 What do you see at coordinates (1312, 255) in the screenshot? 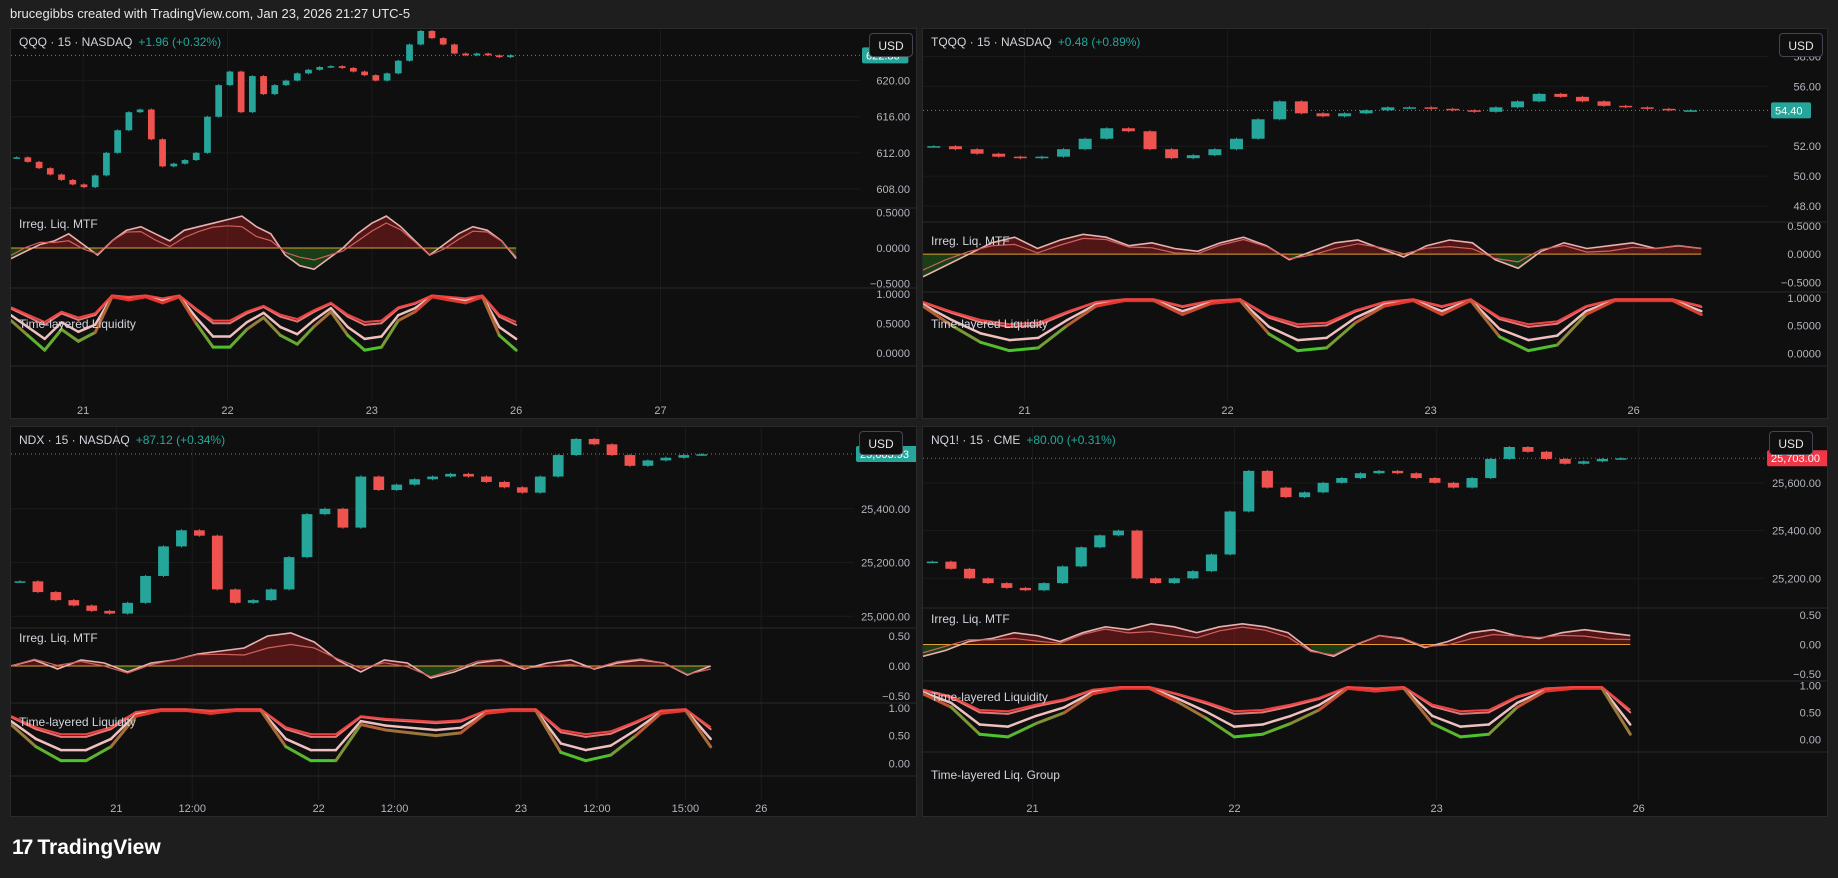
I see `osc1-line` at bounding box center [1312, 255].